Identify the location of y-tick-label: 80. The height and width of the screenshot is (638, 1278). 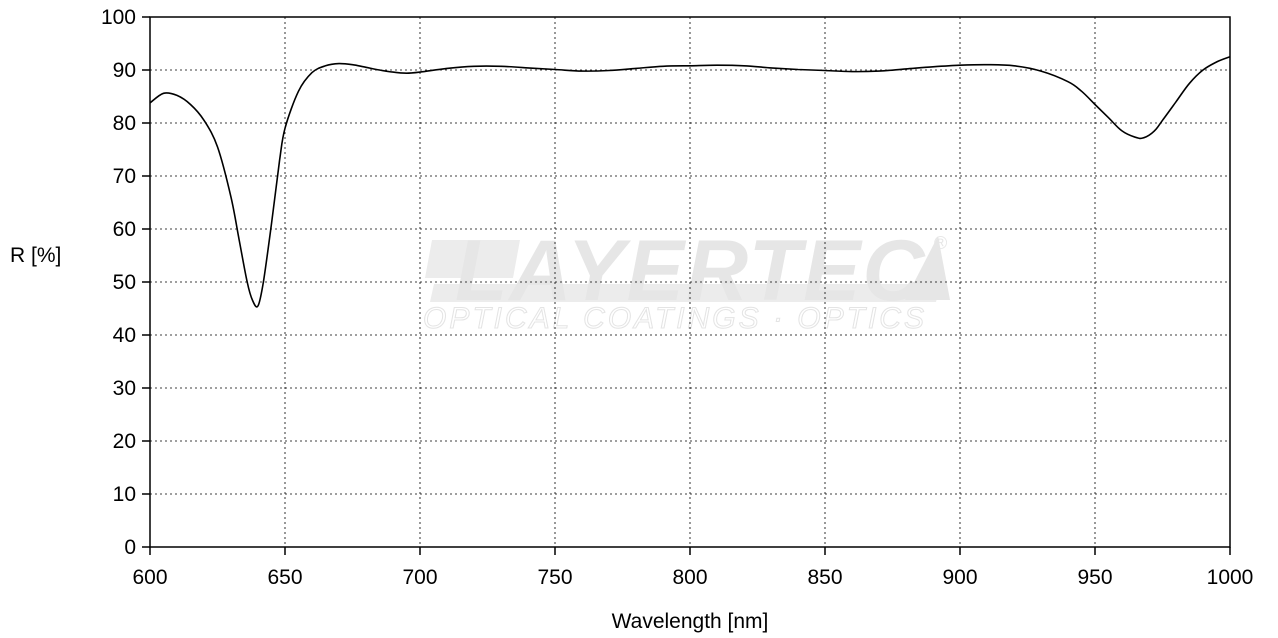
(124, 123).